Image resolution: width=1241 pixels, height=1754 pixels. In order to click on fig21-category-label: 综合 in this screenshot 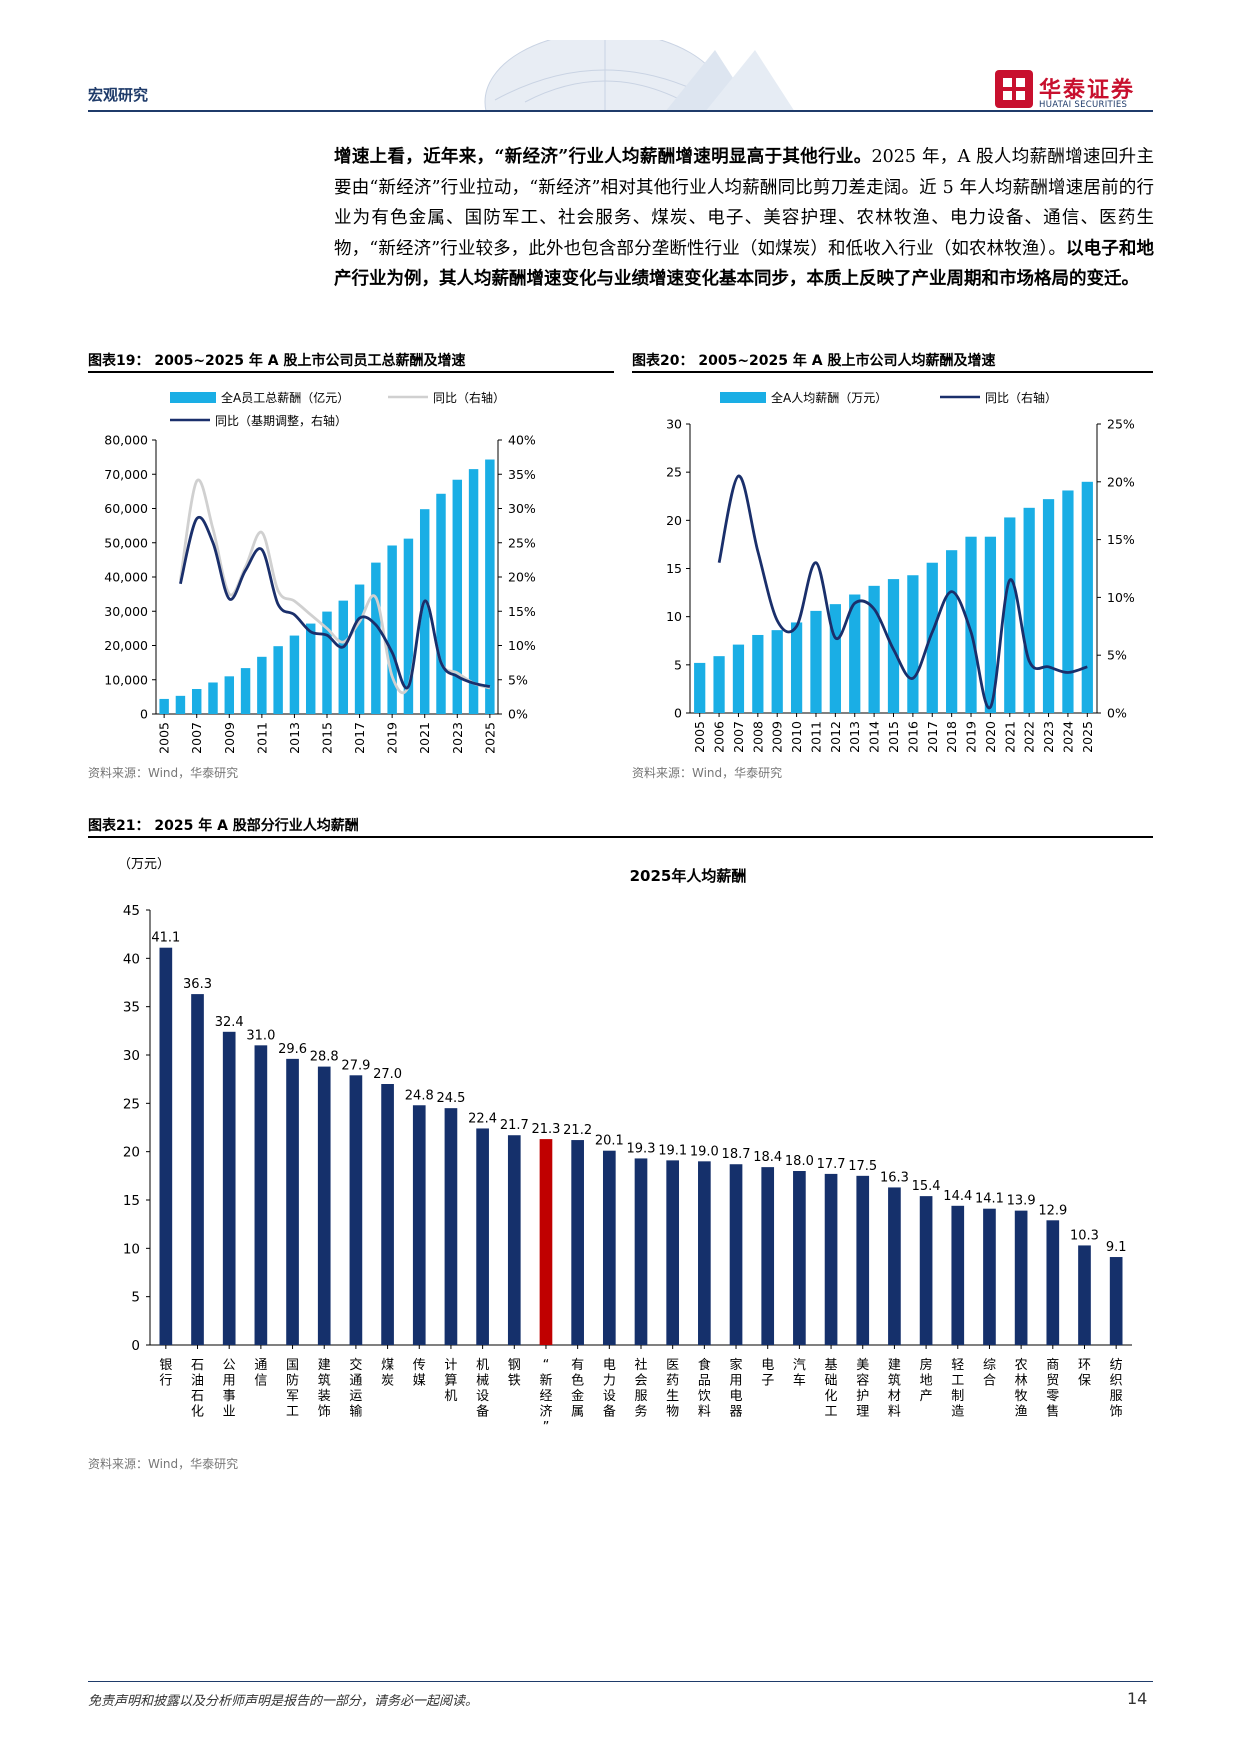, I will do `click(989, 1373)`.